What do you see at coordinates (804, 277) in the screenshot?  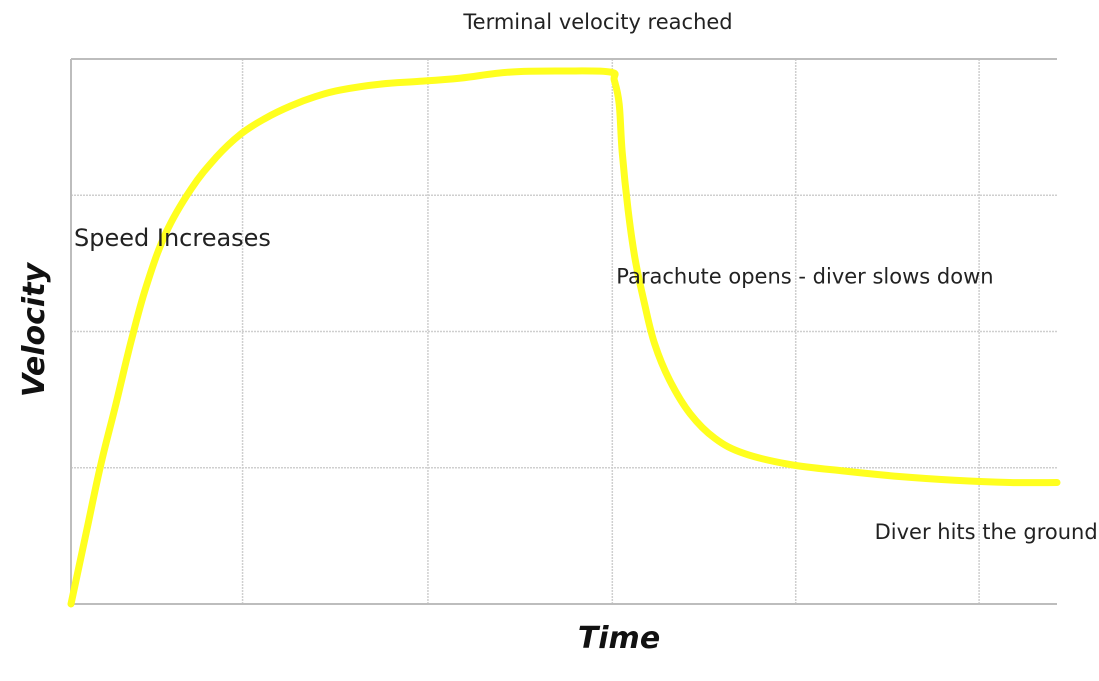 I see `annotation-parachute-opens: Parachute opens - diver slows down` at bounding box center [804, 277].